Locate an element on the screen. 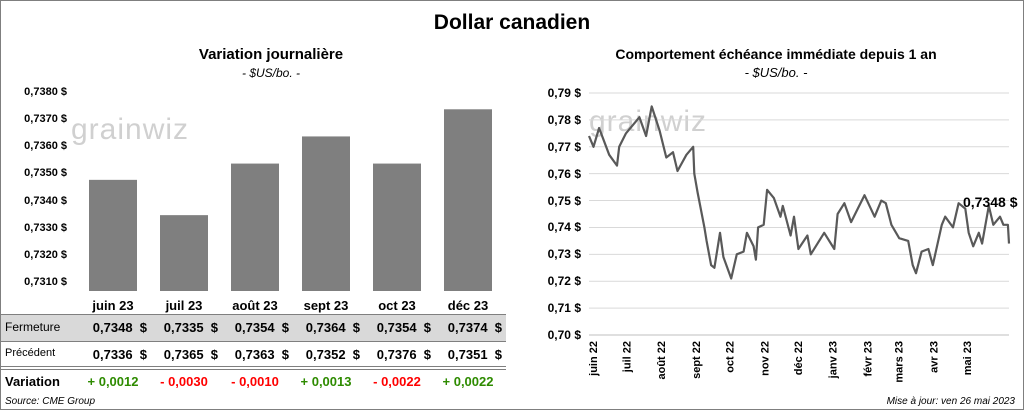 The height and width of the screenshot is (410, 1024). y-tick-label: 0,76 $ is located at coordinates (564, 173).